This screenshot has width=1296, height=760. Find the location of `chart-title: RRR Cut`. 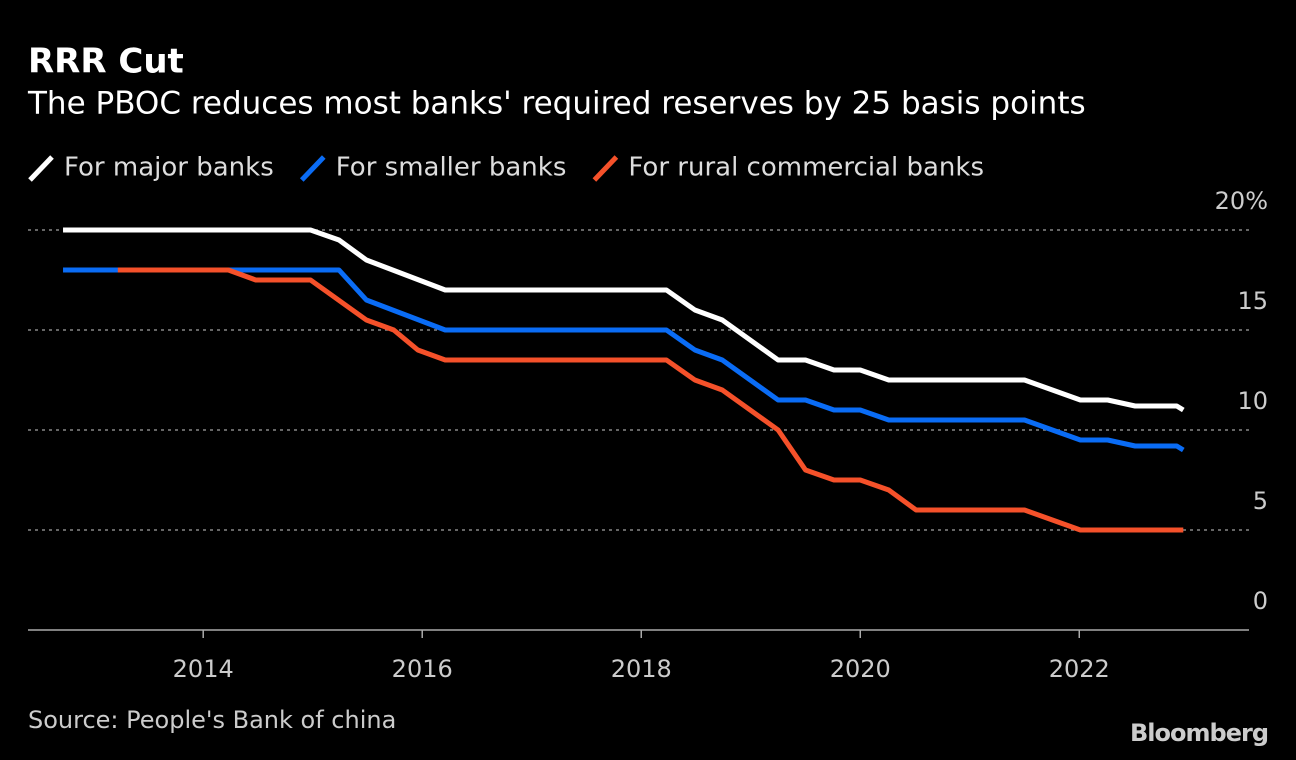

chart-title: RRR Cut is located at coordinates (106, 62).